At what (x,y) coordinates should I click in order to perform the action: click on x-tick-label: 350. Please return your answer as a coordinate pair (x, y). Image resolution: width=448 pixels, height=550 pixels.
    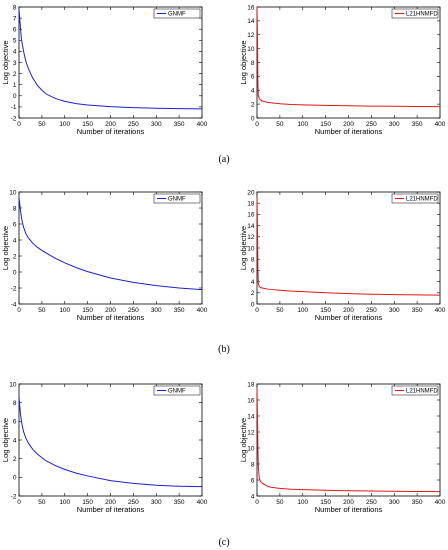
    Looking at the image, I should click on (417, 502).